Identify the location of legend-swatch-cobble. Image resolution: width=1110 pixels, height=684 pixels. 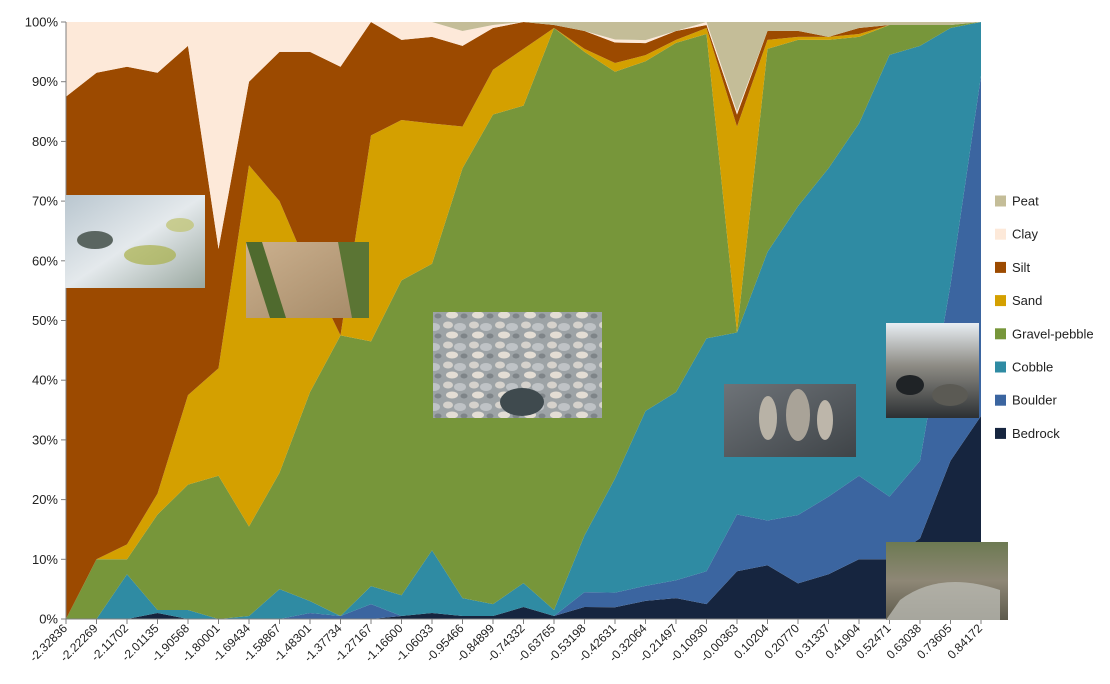
(1000, 367).